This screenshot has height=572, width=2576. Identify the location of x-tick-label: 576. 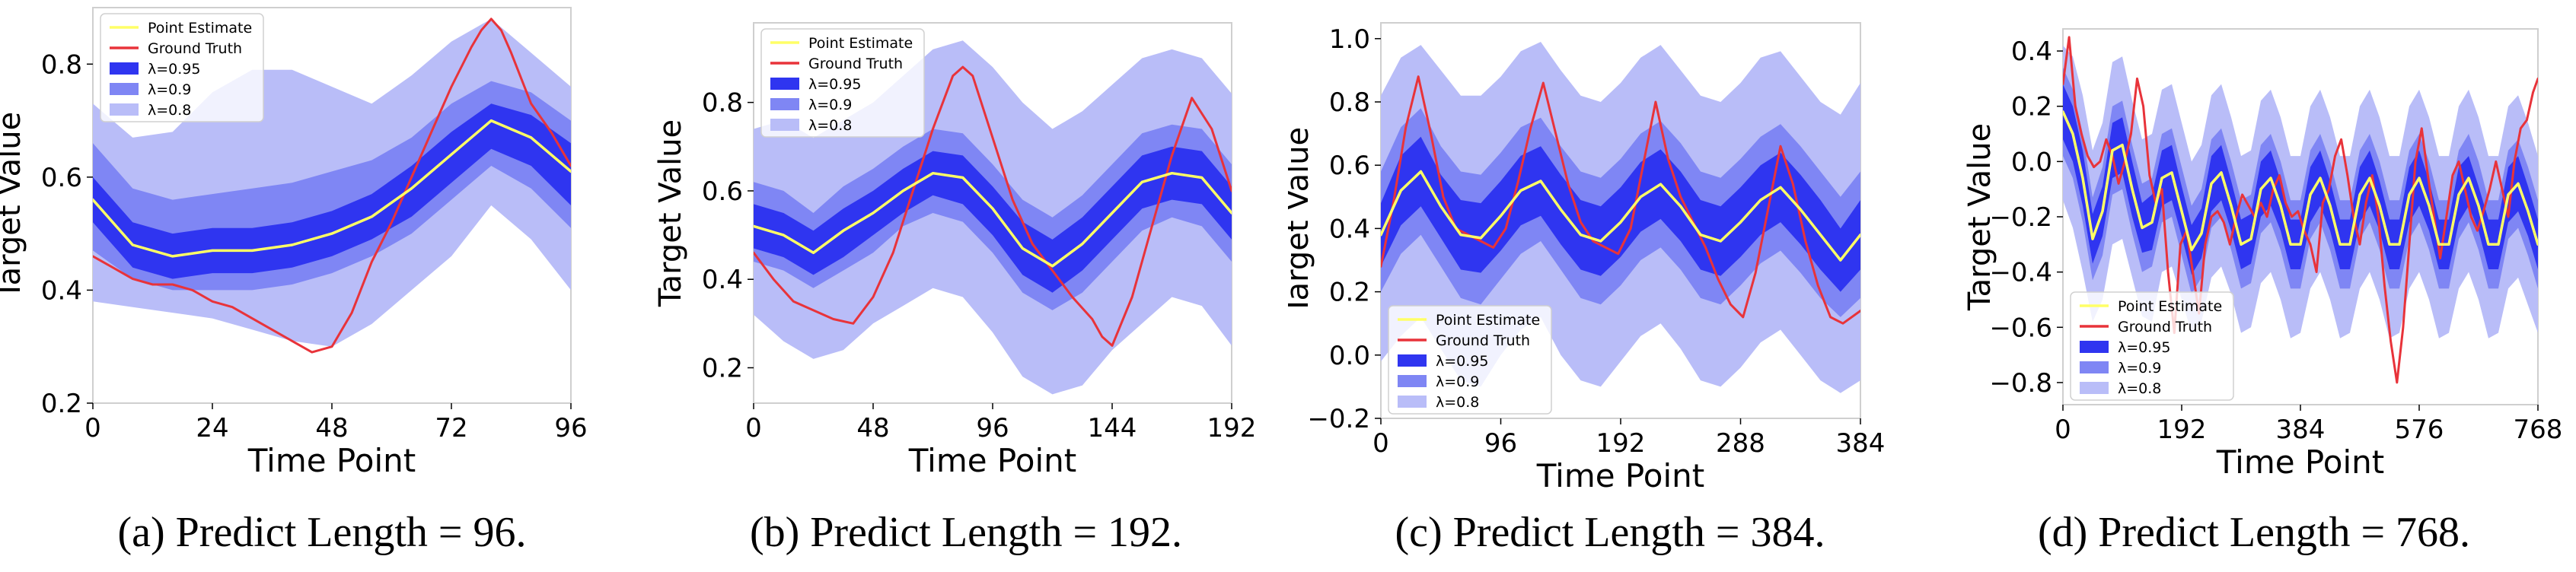
(2419, 430).